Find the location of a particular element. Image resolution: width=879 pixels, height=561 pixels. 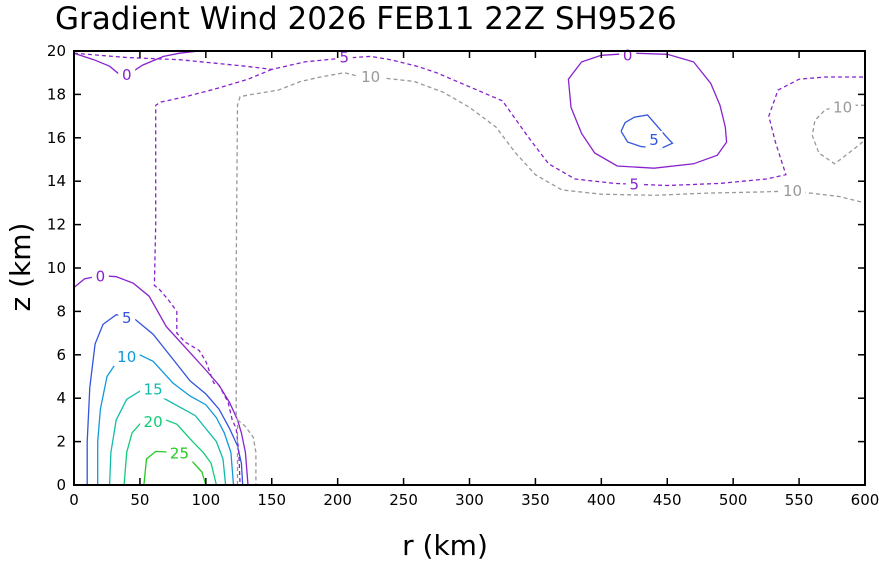

x-tick-label-9: 450 is located at coordinates (667, 500).